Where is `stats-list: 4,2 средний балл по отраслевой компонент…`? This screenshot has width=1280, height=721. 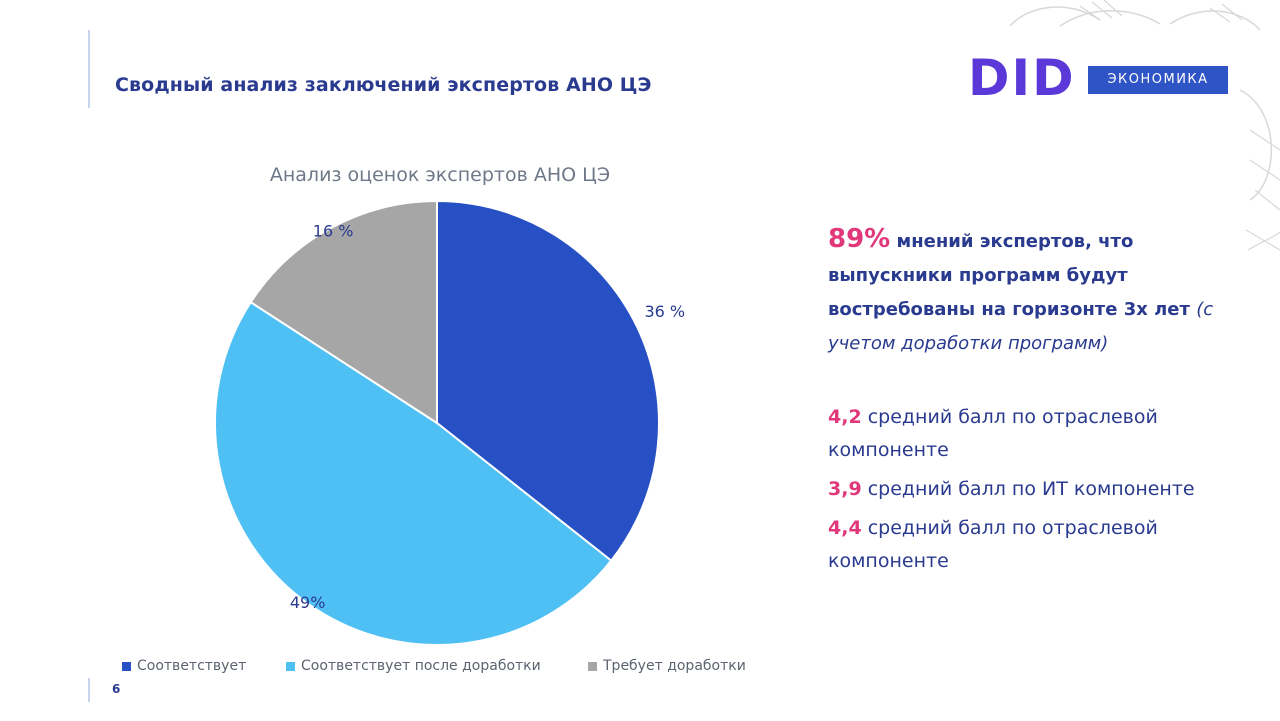 stats-list: 4,2 средний балл по отраслевой компонент… is located at coordinates (1028, 489).